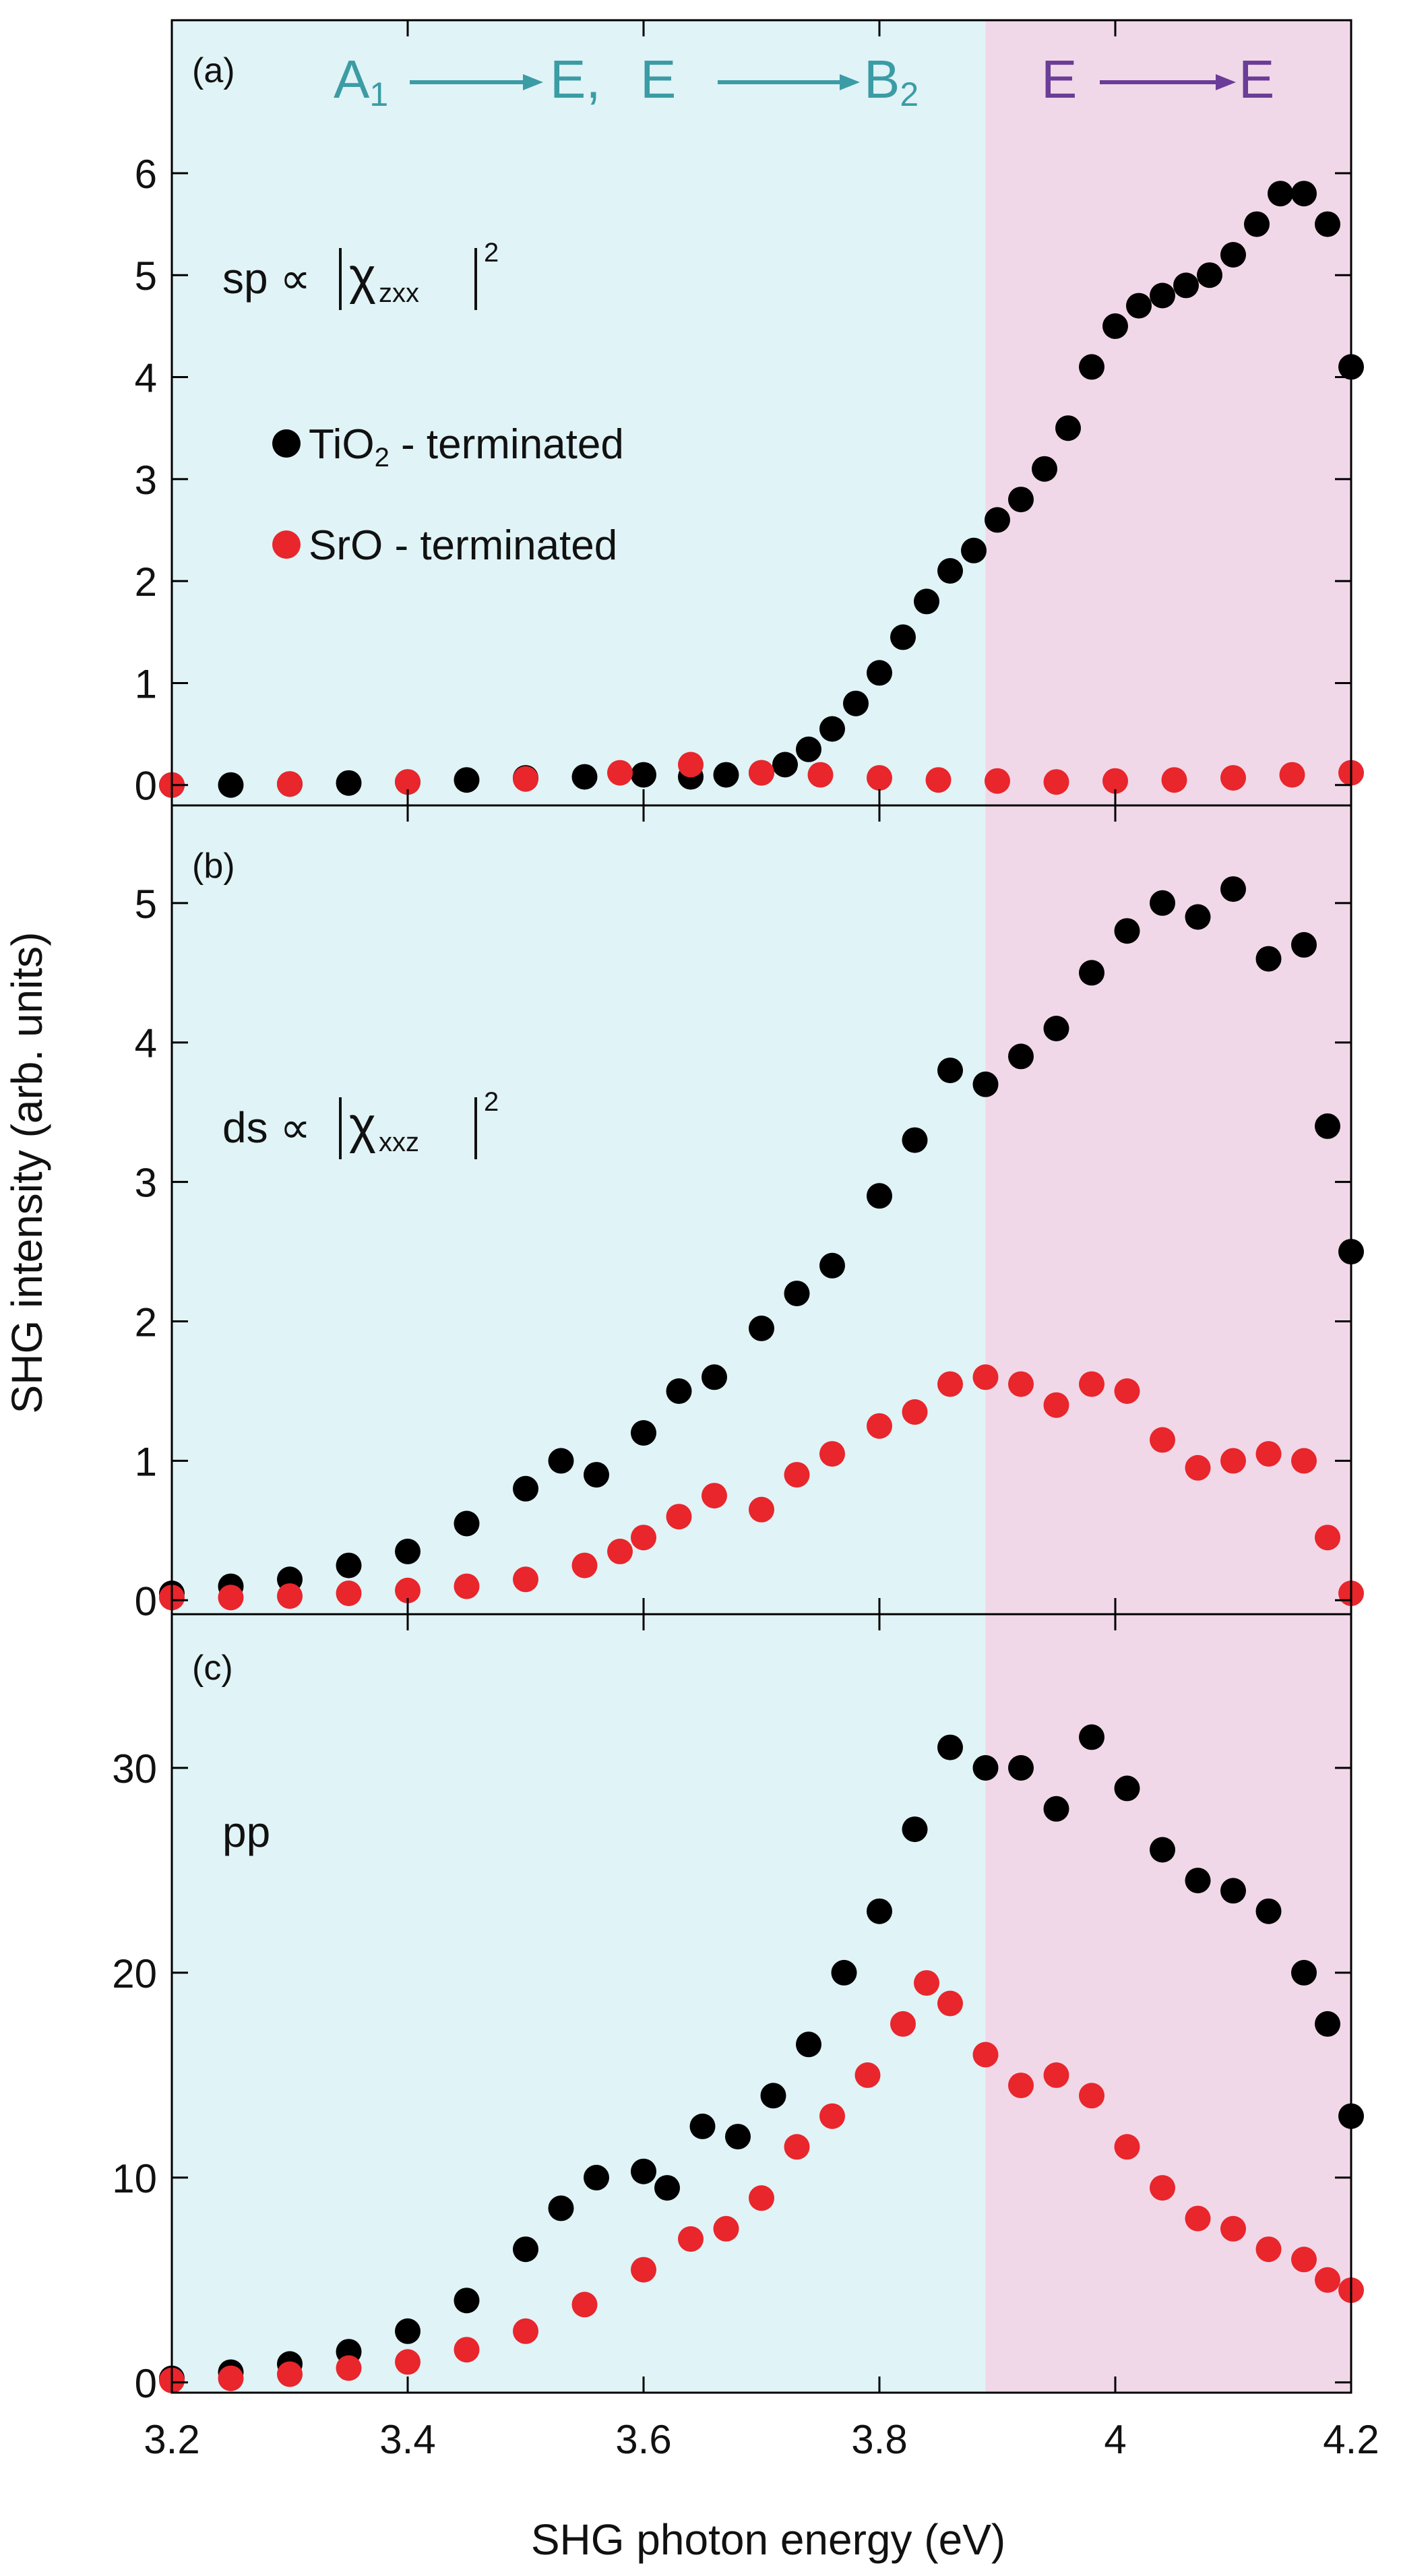  Describe the element at coordinates (146, 905) in the screenshot. I see `panel-b-ytick-label: 5` at that location.